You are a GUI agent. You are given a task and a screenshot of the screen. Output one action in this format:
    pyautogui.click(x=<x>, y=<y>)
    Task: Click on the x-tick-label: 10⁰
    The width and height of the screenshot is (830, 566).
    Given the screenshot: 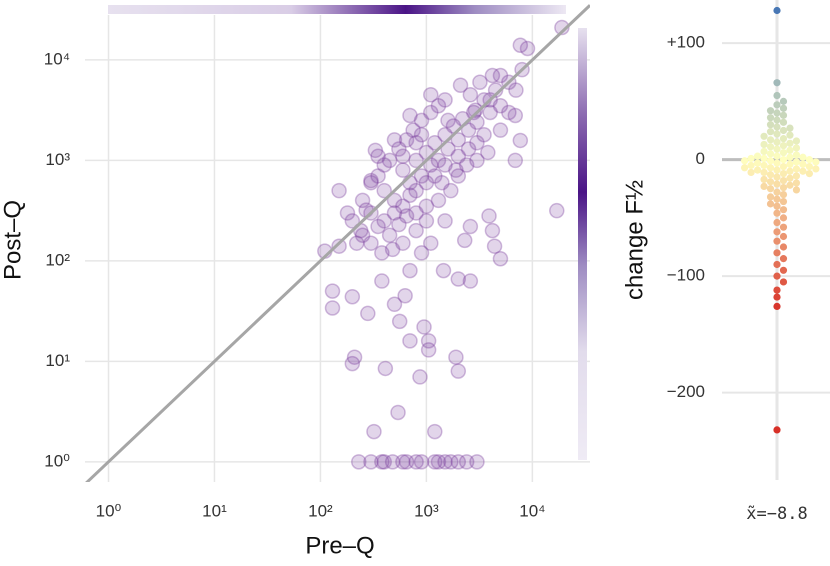 What is the action you would take?
    pyautogui.click(x=109, y=510)
    